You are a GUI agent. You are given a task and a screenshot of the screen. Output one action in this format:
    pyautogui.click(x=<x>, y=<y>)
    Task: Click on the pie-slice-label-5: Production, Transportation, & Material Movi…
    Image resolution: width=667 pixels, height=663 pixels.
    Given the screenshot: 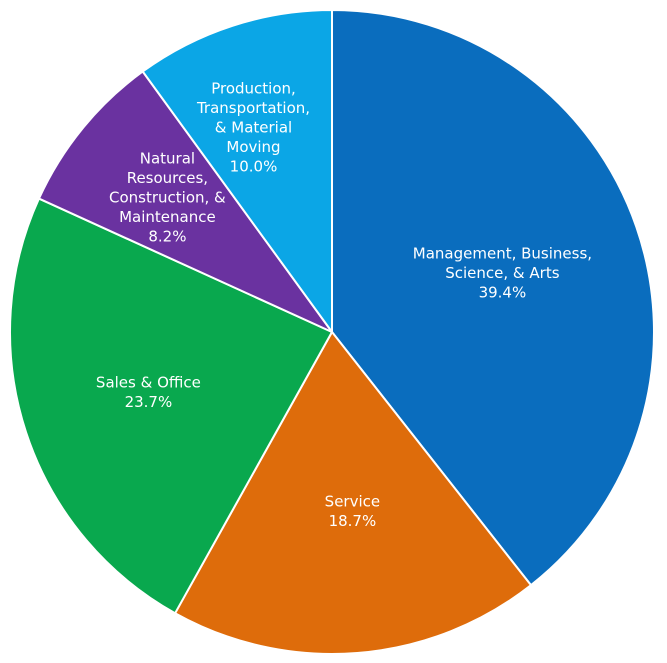 What is the action you would take?
    pyautogui.click(x=253, y=128)
    